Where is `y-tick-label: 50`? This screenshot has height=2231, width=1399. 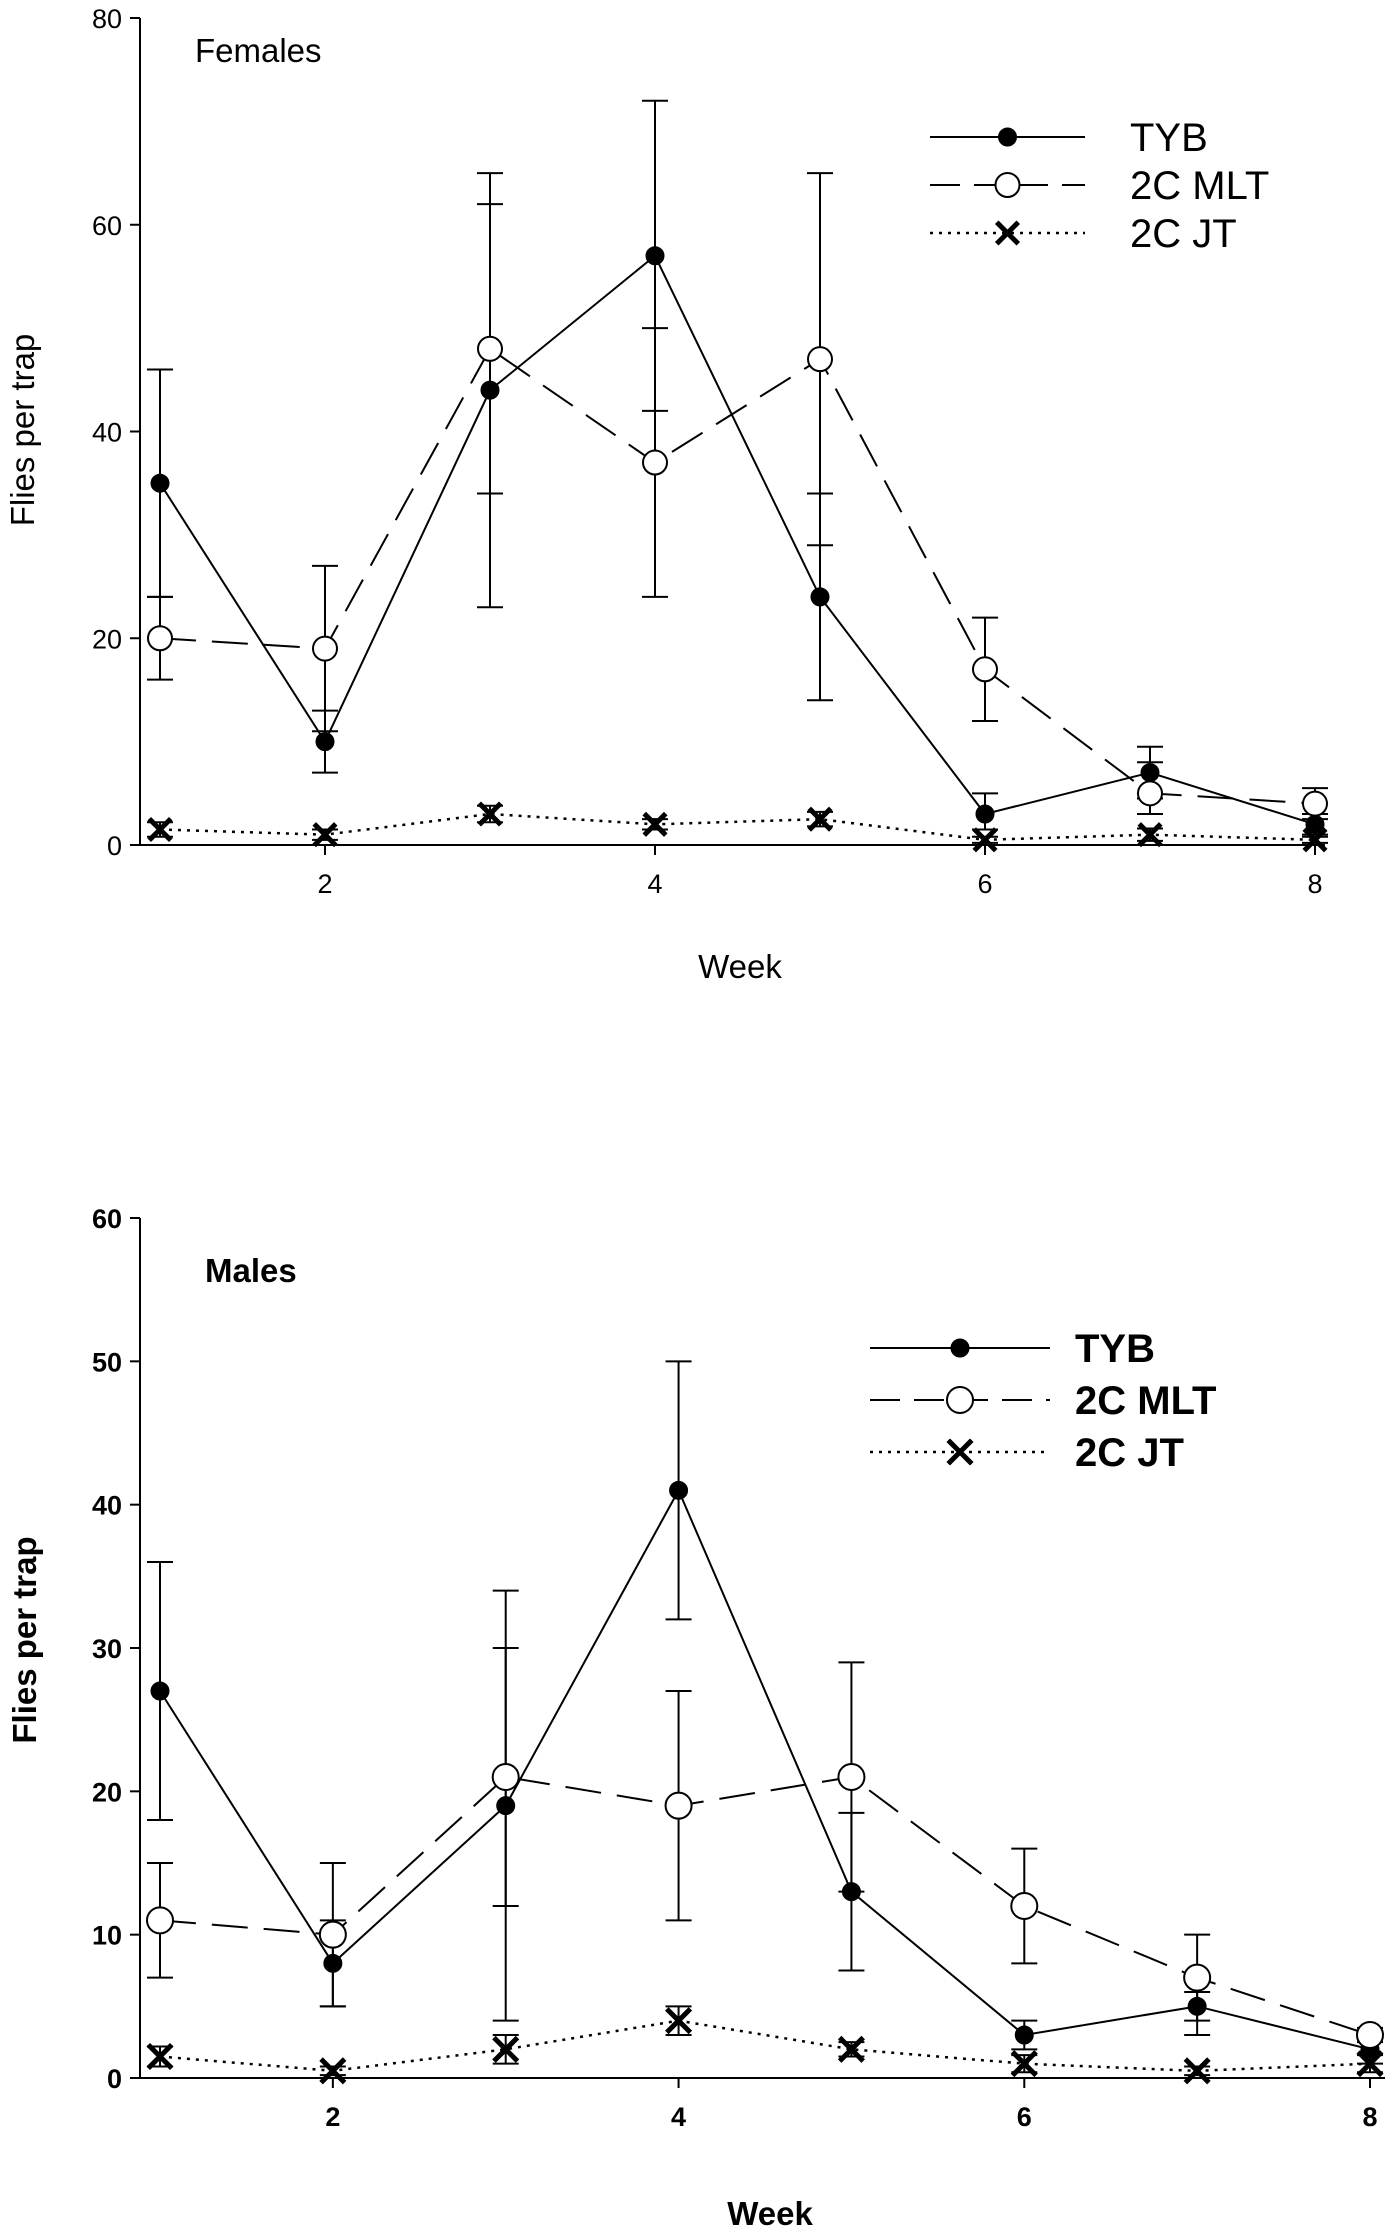 y-tick-label: 50 is located at coordinates (107, 1362).